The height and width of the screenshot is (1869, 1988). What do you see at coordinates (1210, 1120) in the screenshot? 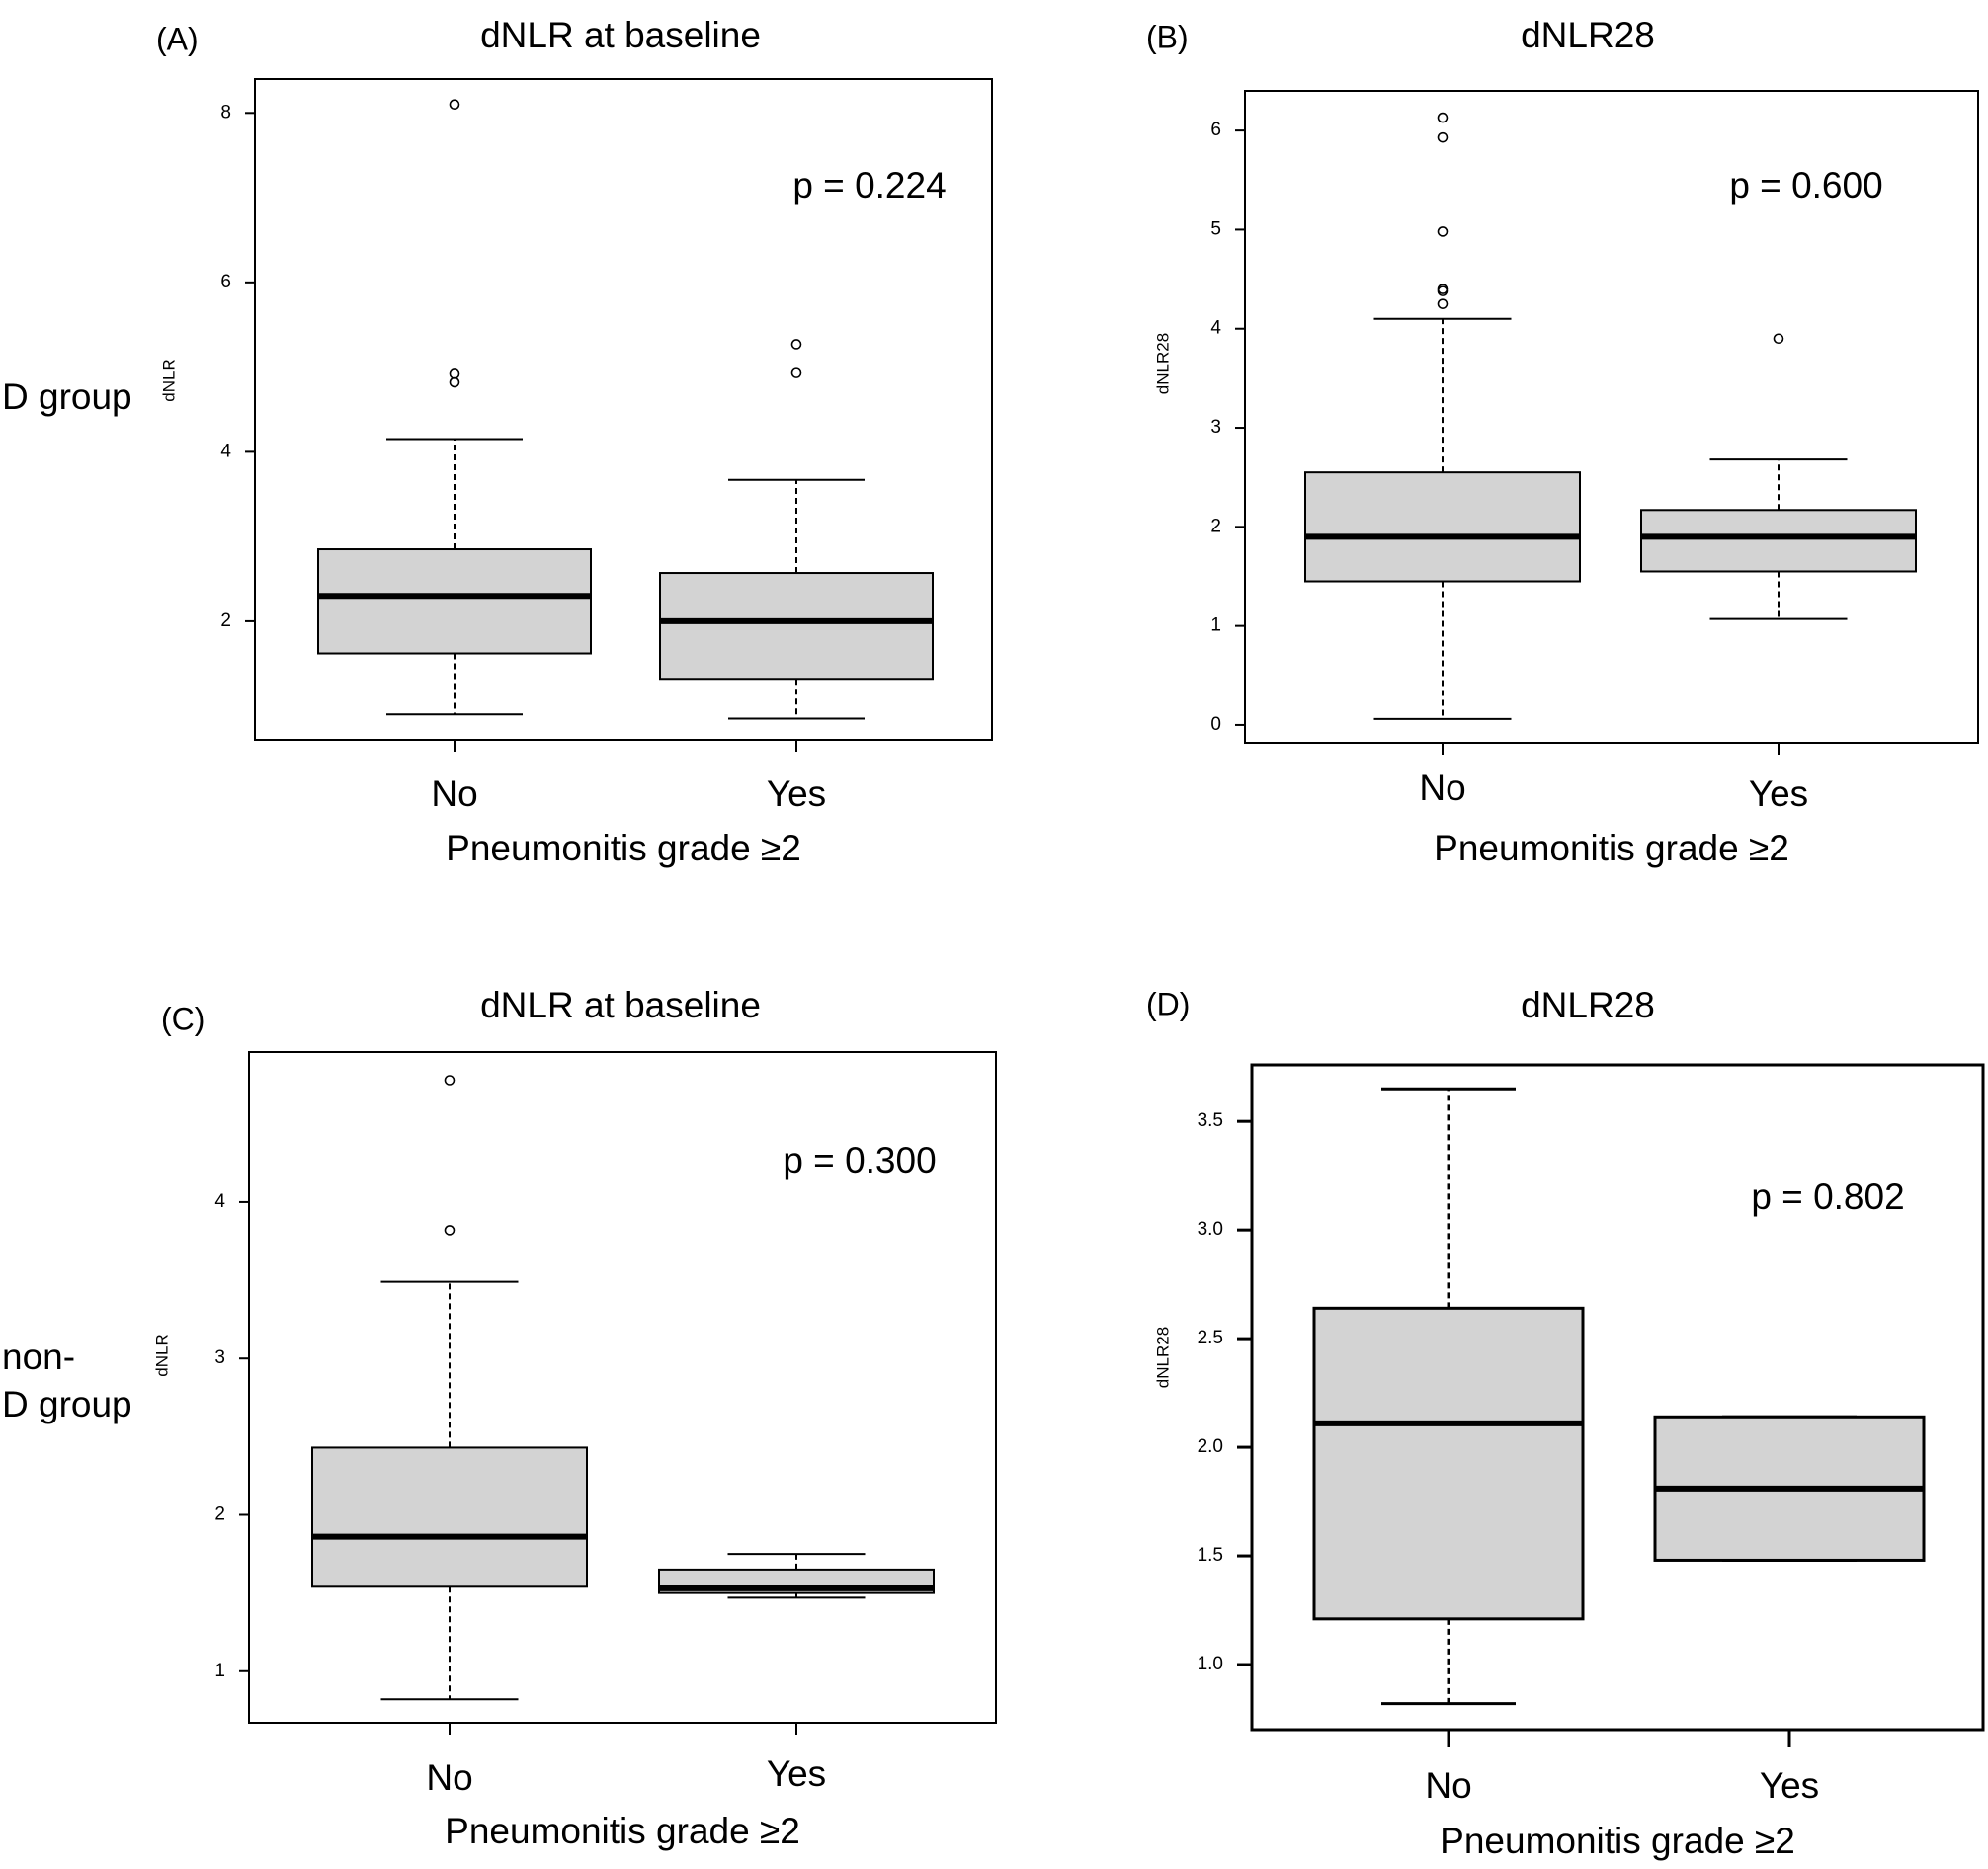
I see `y-tick-label: 3.5` at bounding box center [1210, 1120].